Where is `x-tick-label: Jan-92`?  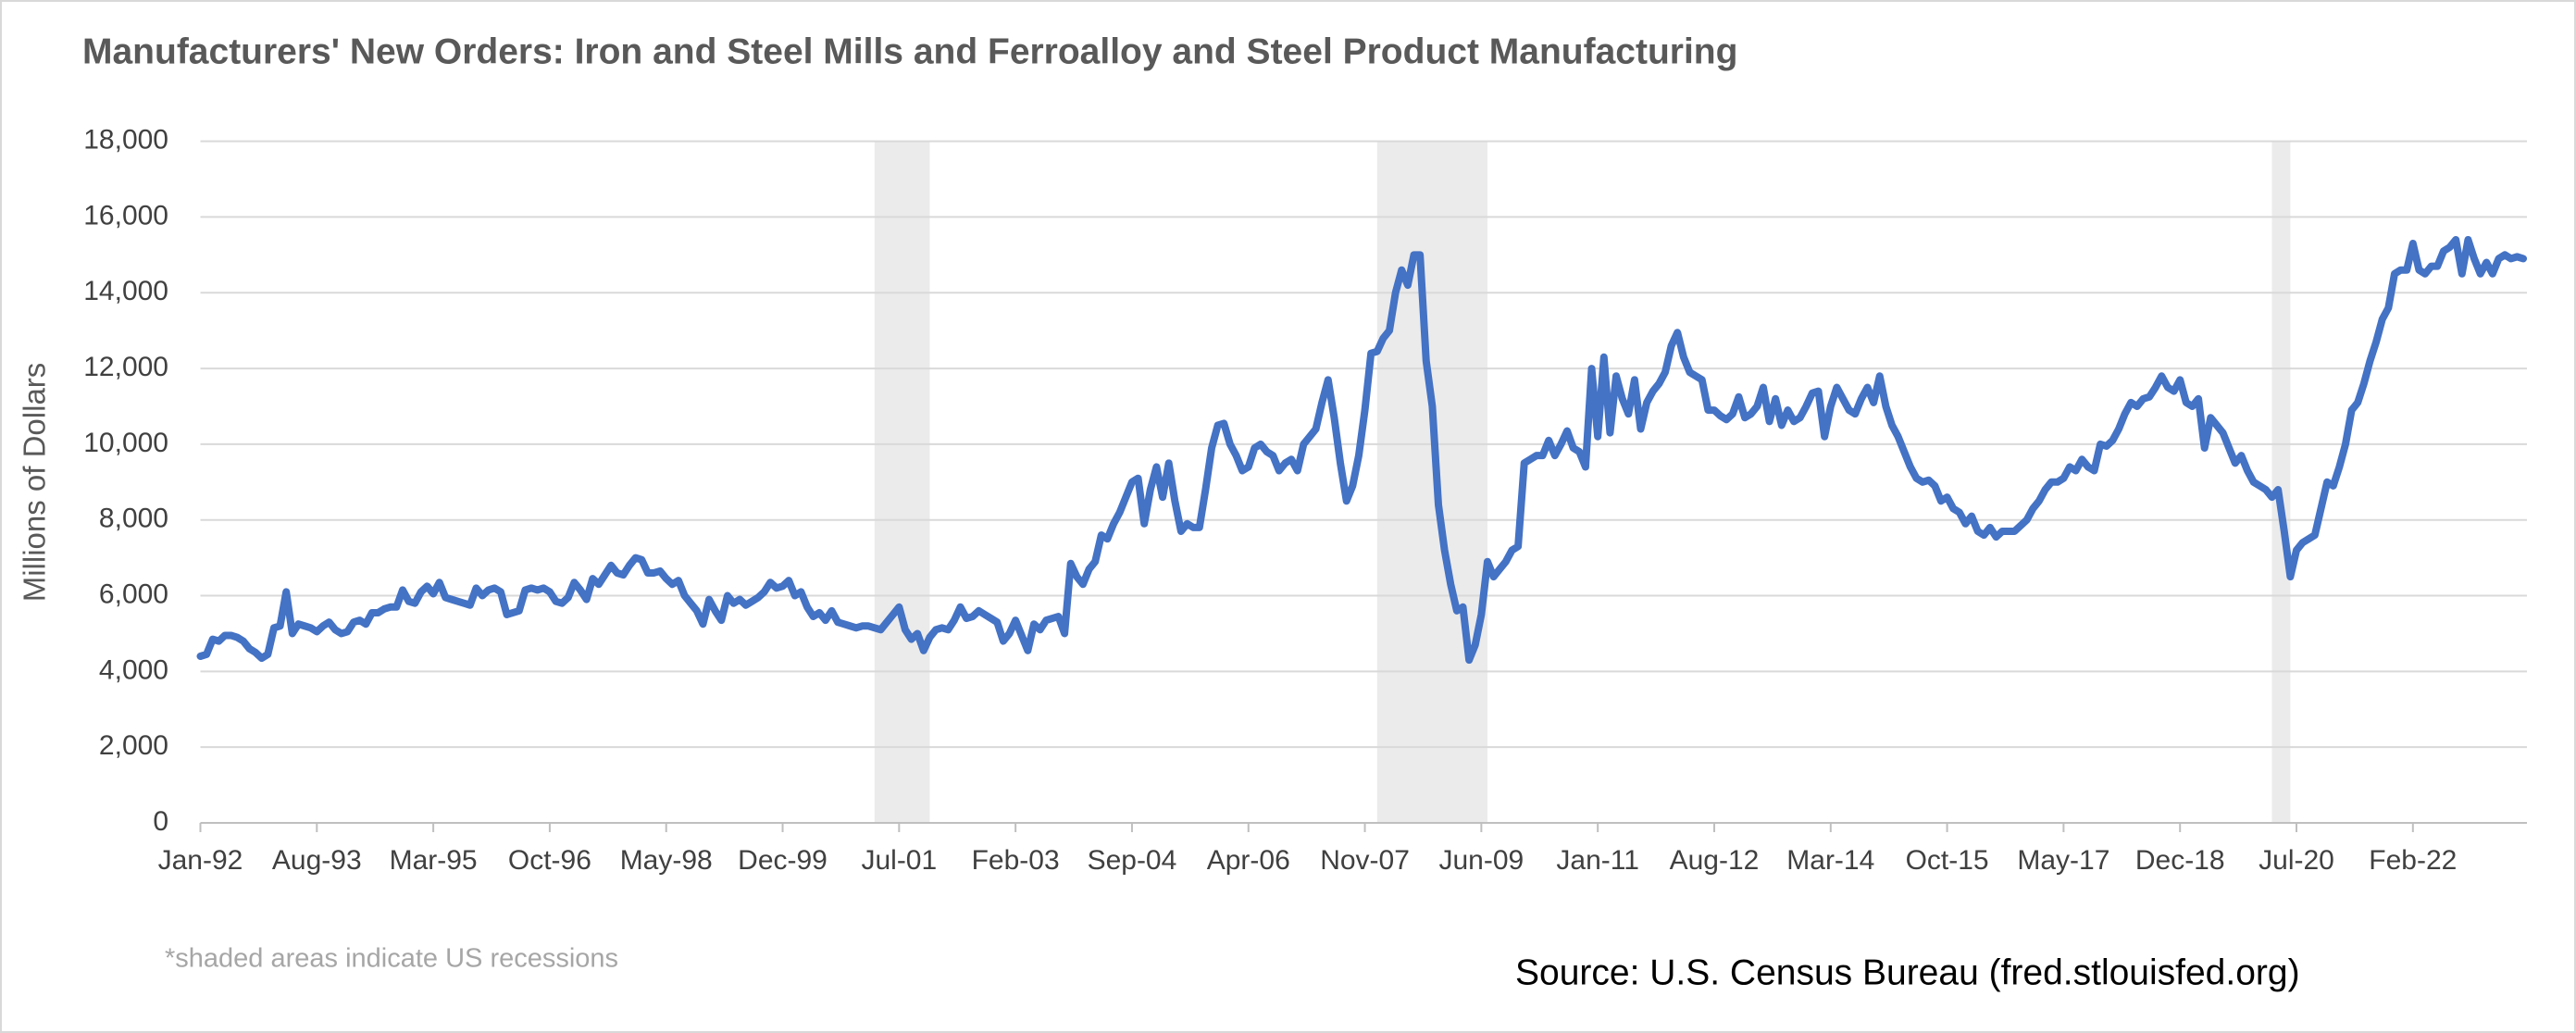 x-tick-label: Jan-92 is located at coordinates (200, 860).